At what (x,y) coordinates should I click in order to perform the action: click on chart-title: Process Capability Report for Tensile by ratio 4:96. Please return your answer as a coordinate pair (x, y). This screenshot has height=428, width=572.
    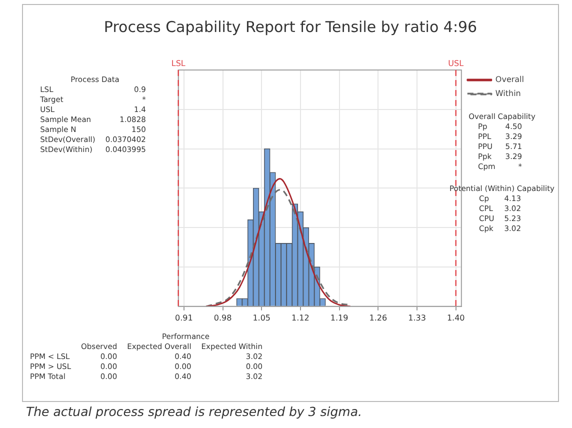
    Looking at the image, I should click on (290, 27).